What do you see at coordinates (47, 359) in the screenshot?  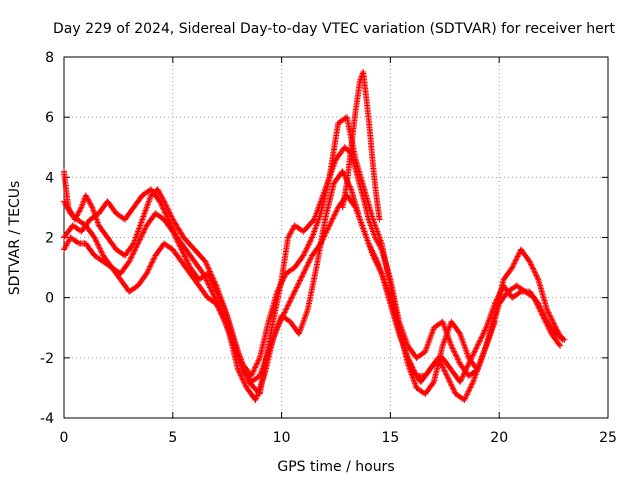 I see `y-tick-label: -2` at bounding box center [47, 359].